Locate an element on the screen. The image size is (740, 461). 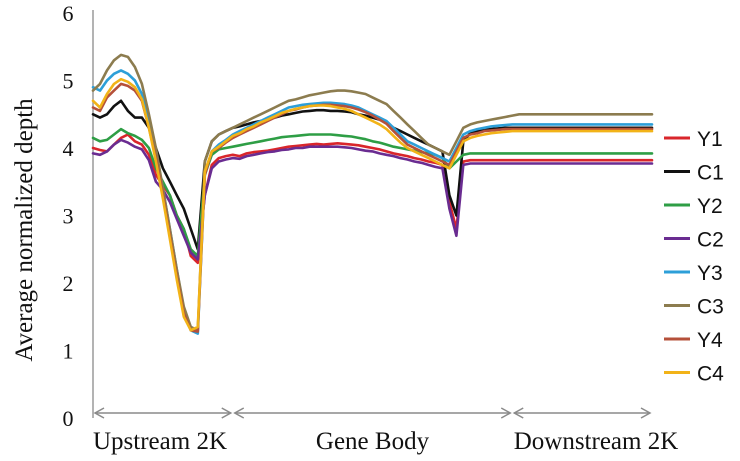
legend-label: Y3 is located at coordinates (710, 273).